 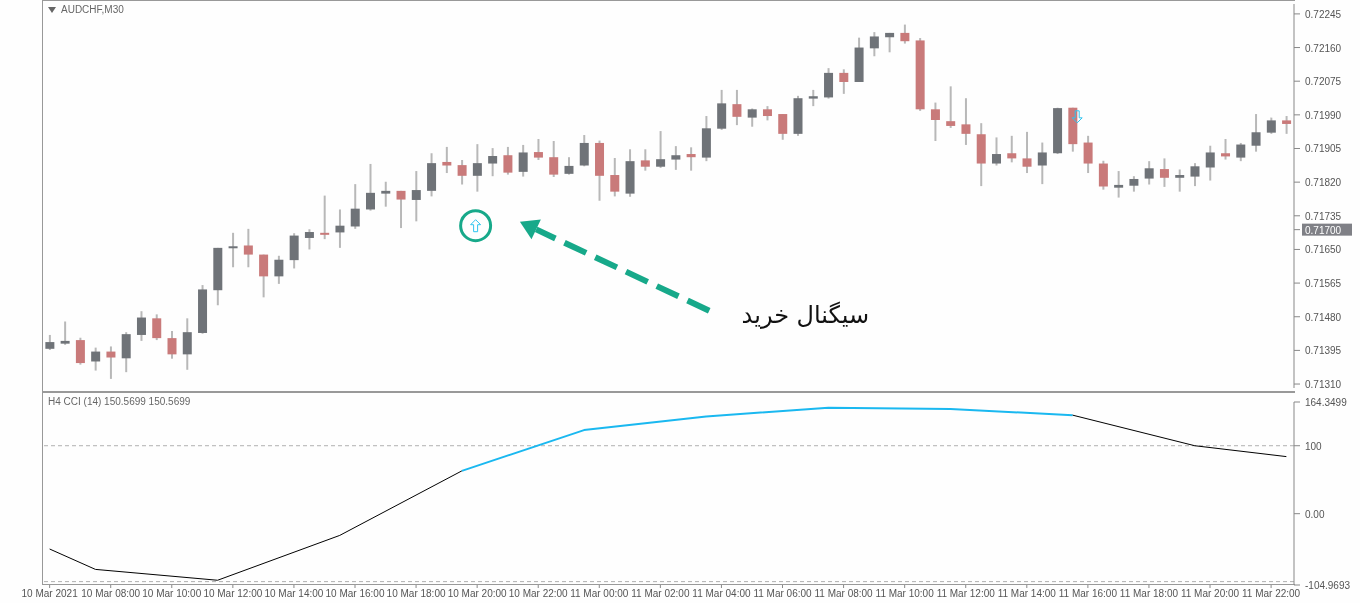 I want to click on y-tick-label: 0.00, so click(x=1315, y=514).